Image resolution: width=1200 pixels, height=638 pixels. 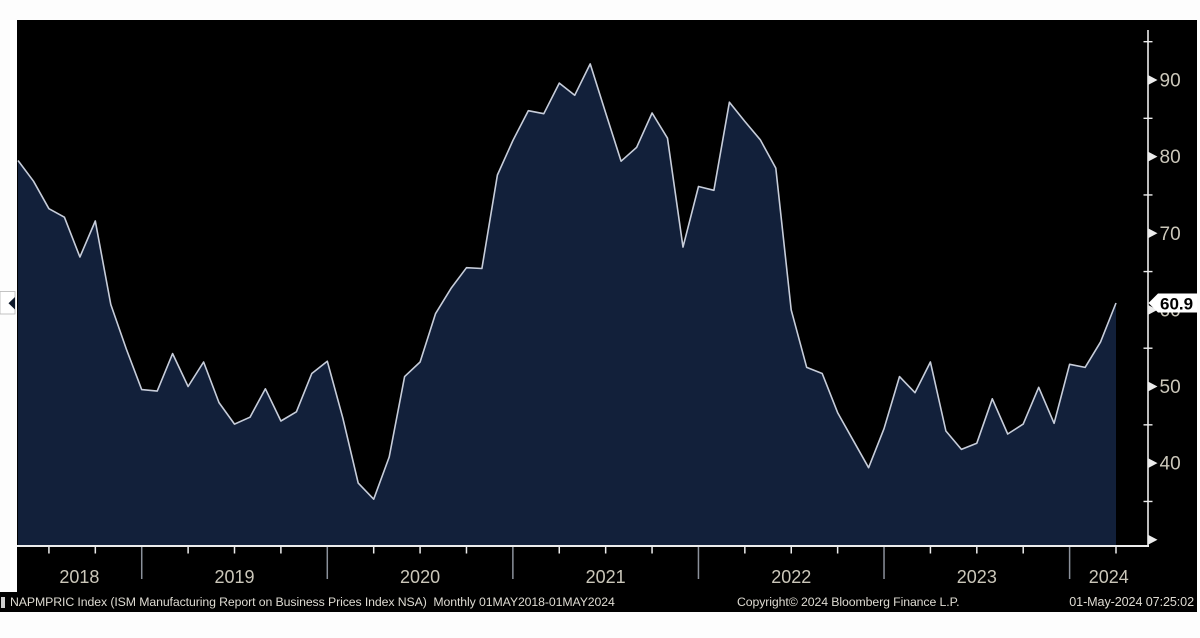 I want to click on y-tick-label: 50, so click(x=1170, y=387).